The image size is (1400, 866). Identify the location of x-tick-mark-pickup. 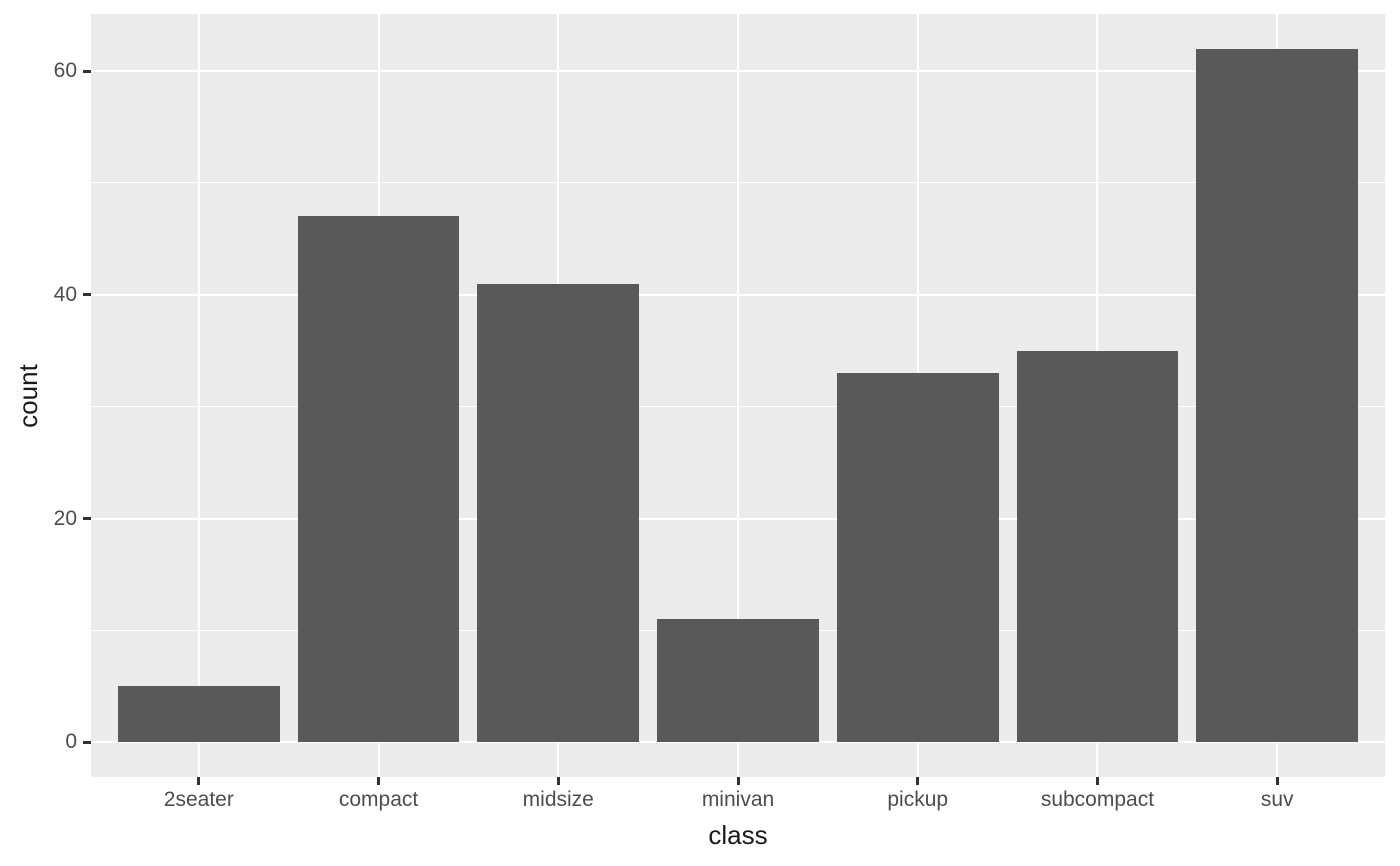
(918, 781).